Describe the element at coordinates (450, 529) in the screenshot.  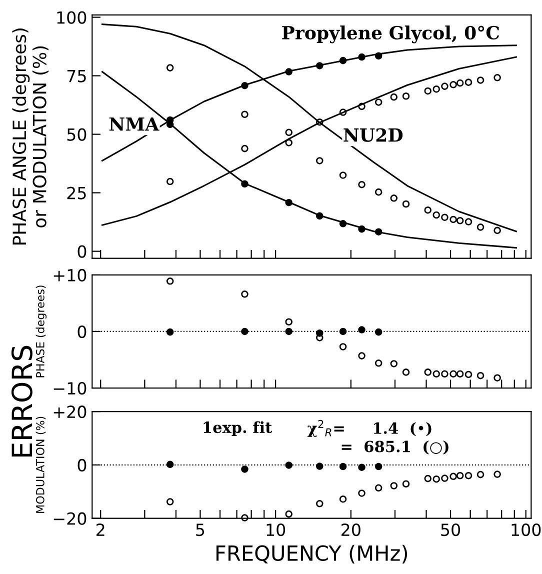
I see `x-tick-label: 50` at that location.